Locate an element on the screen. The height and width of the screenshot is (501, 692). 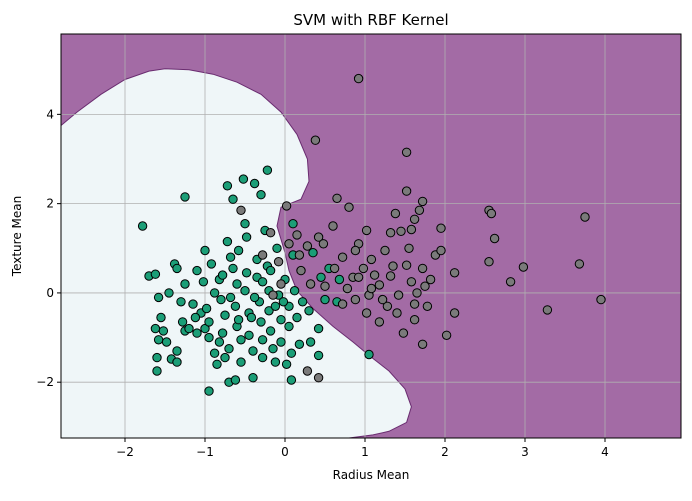
x-axis-label: Radius Mean is located at coordinates (371, 475).